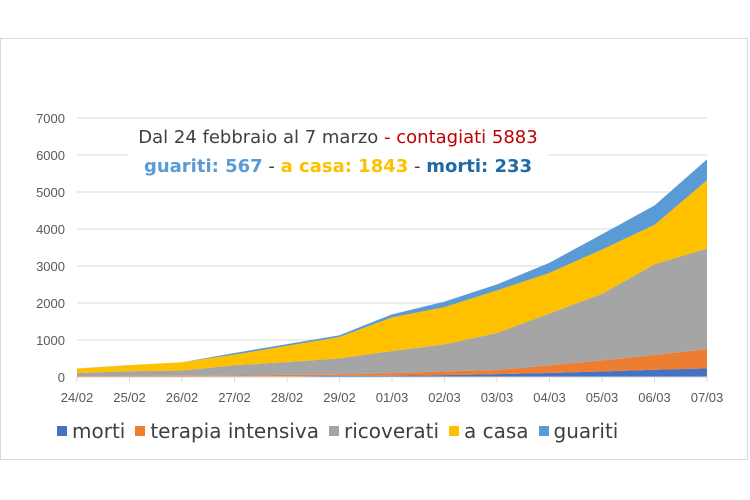  Describe the element at coordinates (234, 431) in the screenshot. I see `legend-label: terapia intensiva` at that location.